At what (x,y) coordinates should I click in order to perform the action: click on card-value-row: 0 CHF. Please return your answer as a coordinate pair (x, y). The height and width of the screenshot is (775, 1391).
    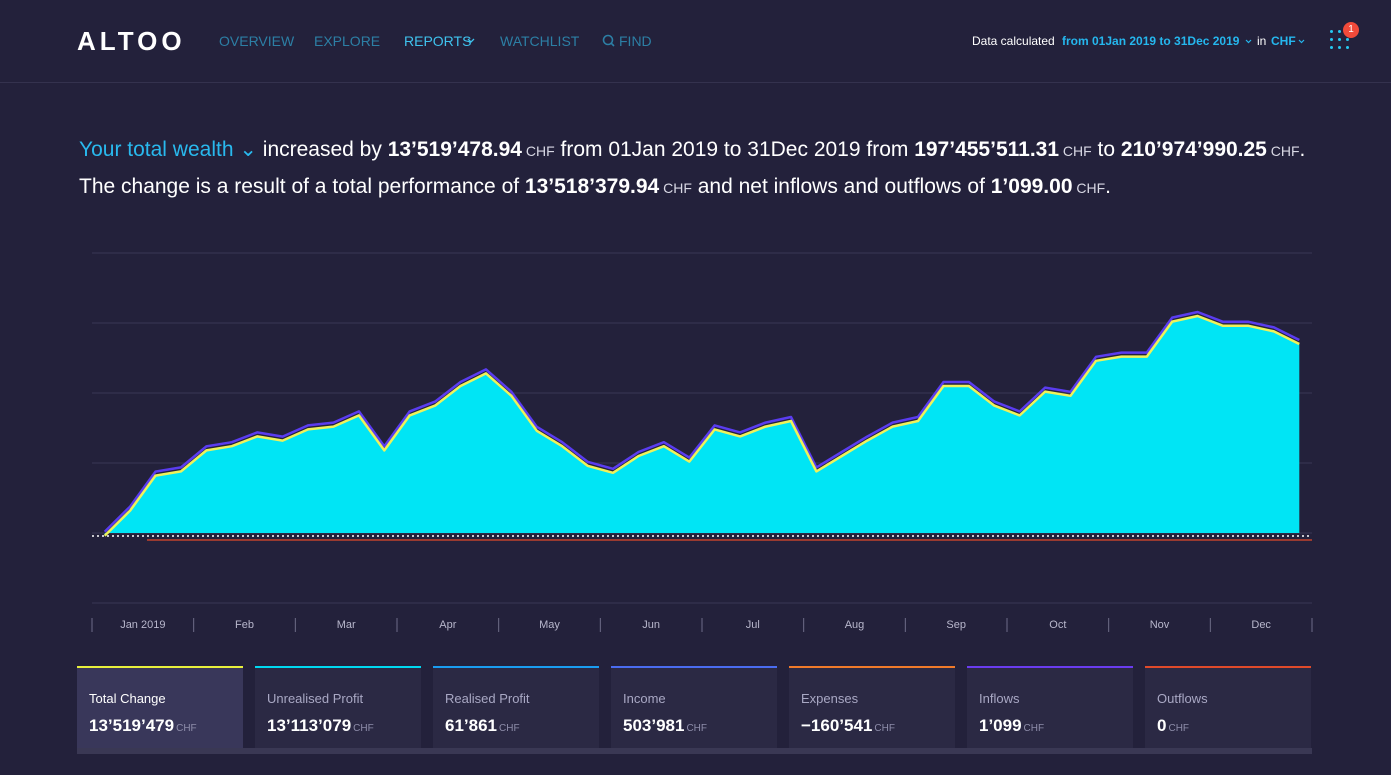
    Looking at the image, I should click on (1173, 726).